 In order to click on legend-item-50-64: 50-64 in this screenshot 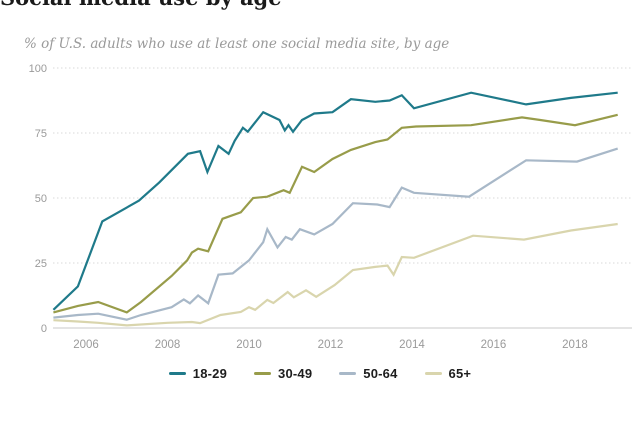, I will do `click(368, 373)`.